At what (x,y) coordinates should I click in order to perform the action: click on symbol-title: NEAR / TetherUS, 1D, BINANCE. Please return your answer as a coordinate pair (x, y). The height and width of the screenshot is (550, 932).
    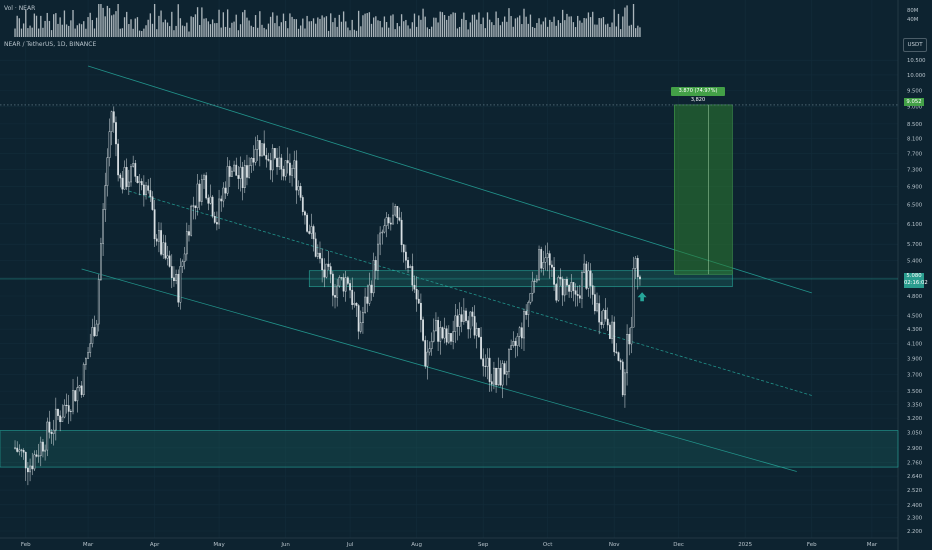
    Looking at the image, I should click on (50, 44).